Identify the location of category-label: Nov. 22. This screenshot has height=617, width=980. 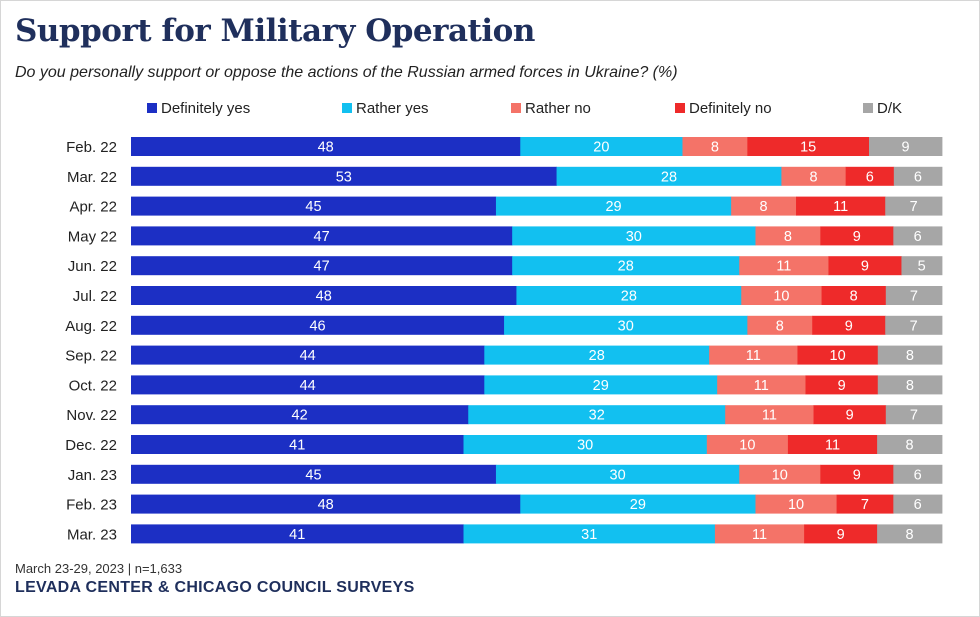
(91, 415).